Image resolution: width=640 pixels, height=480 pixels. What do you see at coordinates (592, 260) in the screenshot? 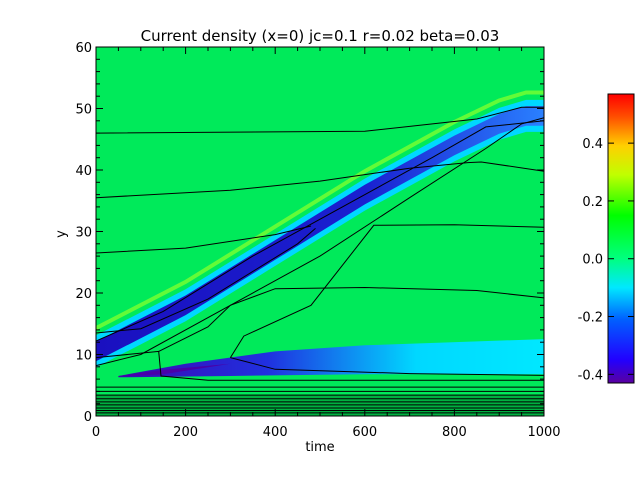
I see `colorbar-tick-label: 0.0` at bounding box center [592, 260].